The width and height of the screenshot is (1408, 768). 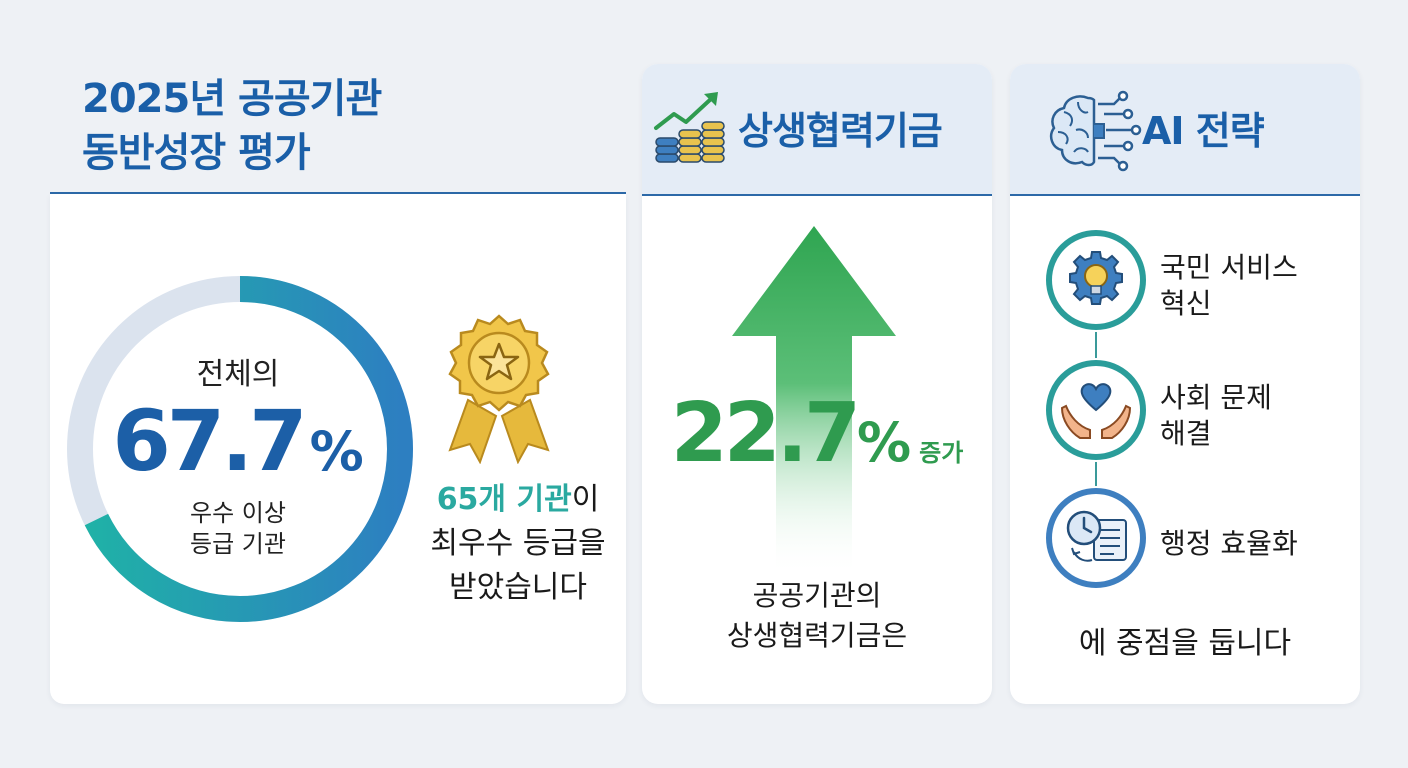 What do you see at coordinates (1186, 303) in the screenshot?
I see `strategy-item-1-line2: 혁신` at bounding box center [1186, 303].